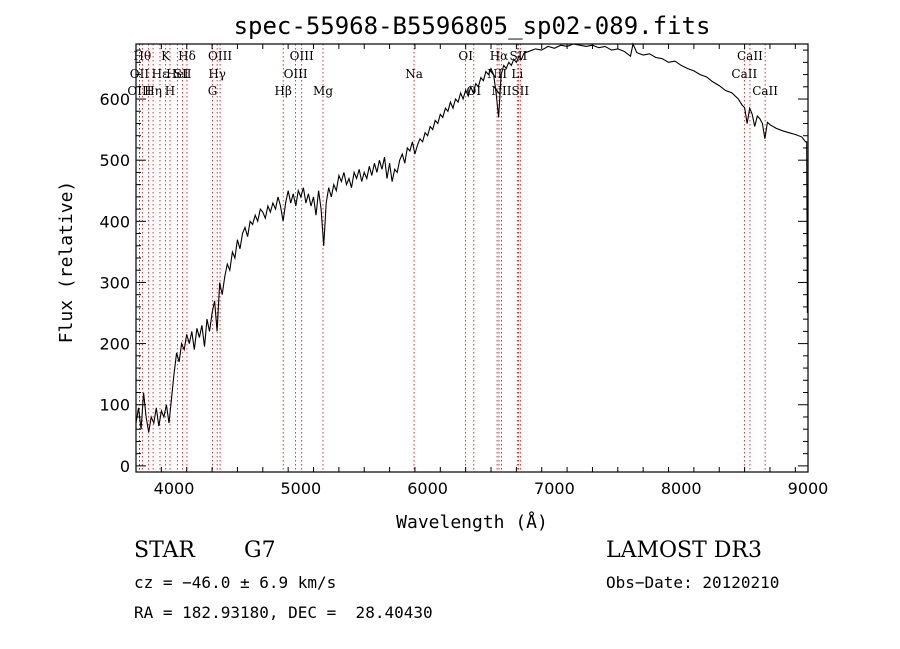 Image resolution: width=900 pixels, height=649 pixels. I want to click on x-tick-label: 5000, so click(300, 488).